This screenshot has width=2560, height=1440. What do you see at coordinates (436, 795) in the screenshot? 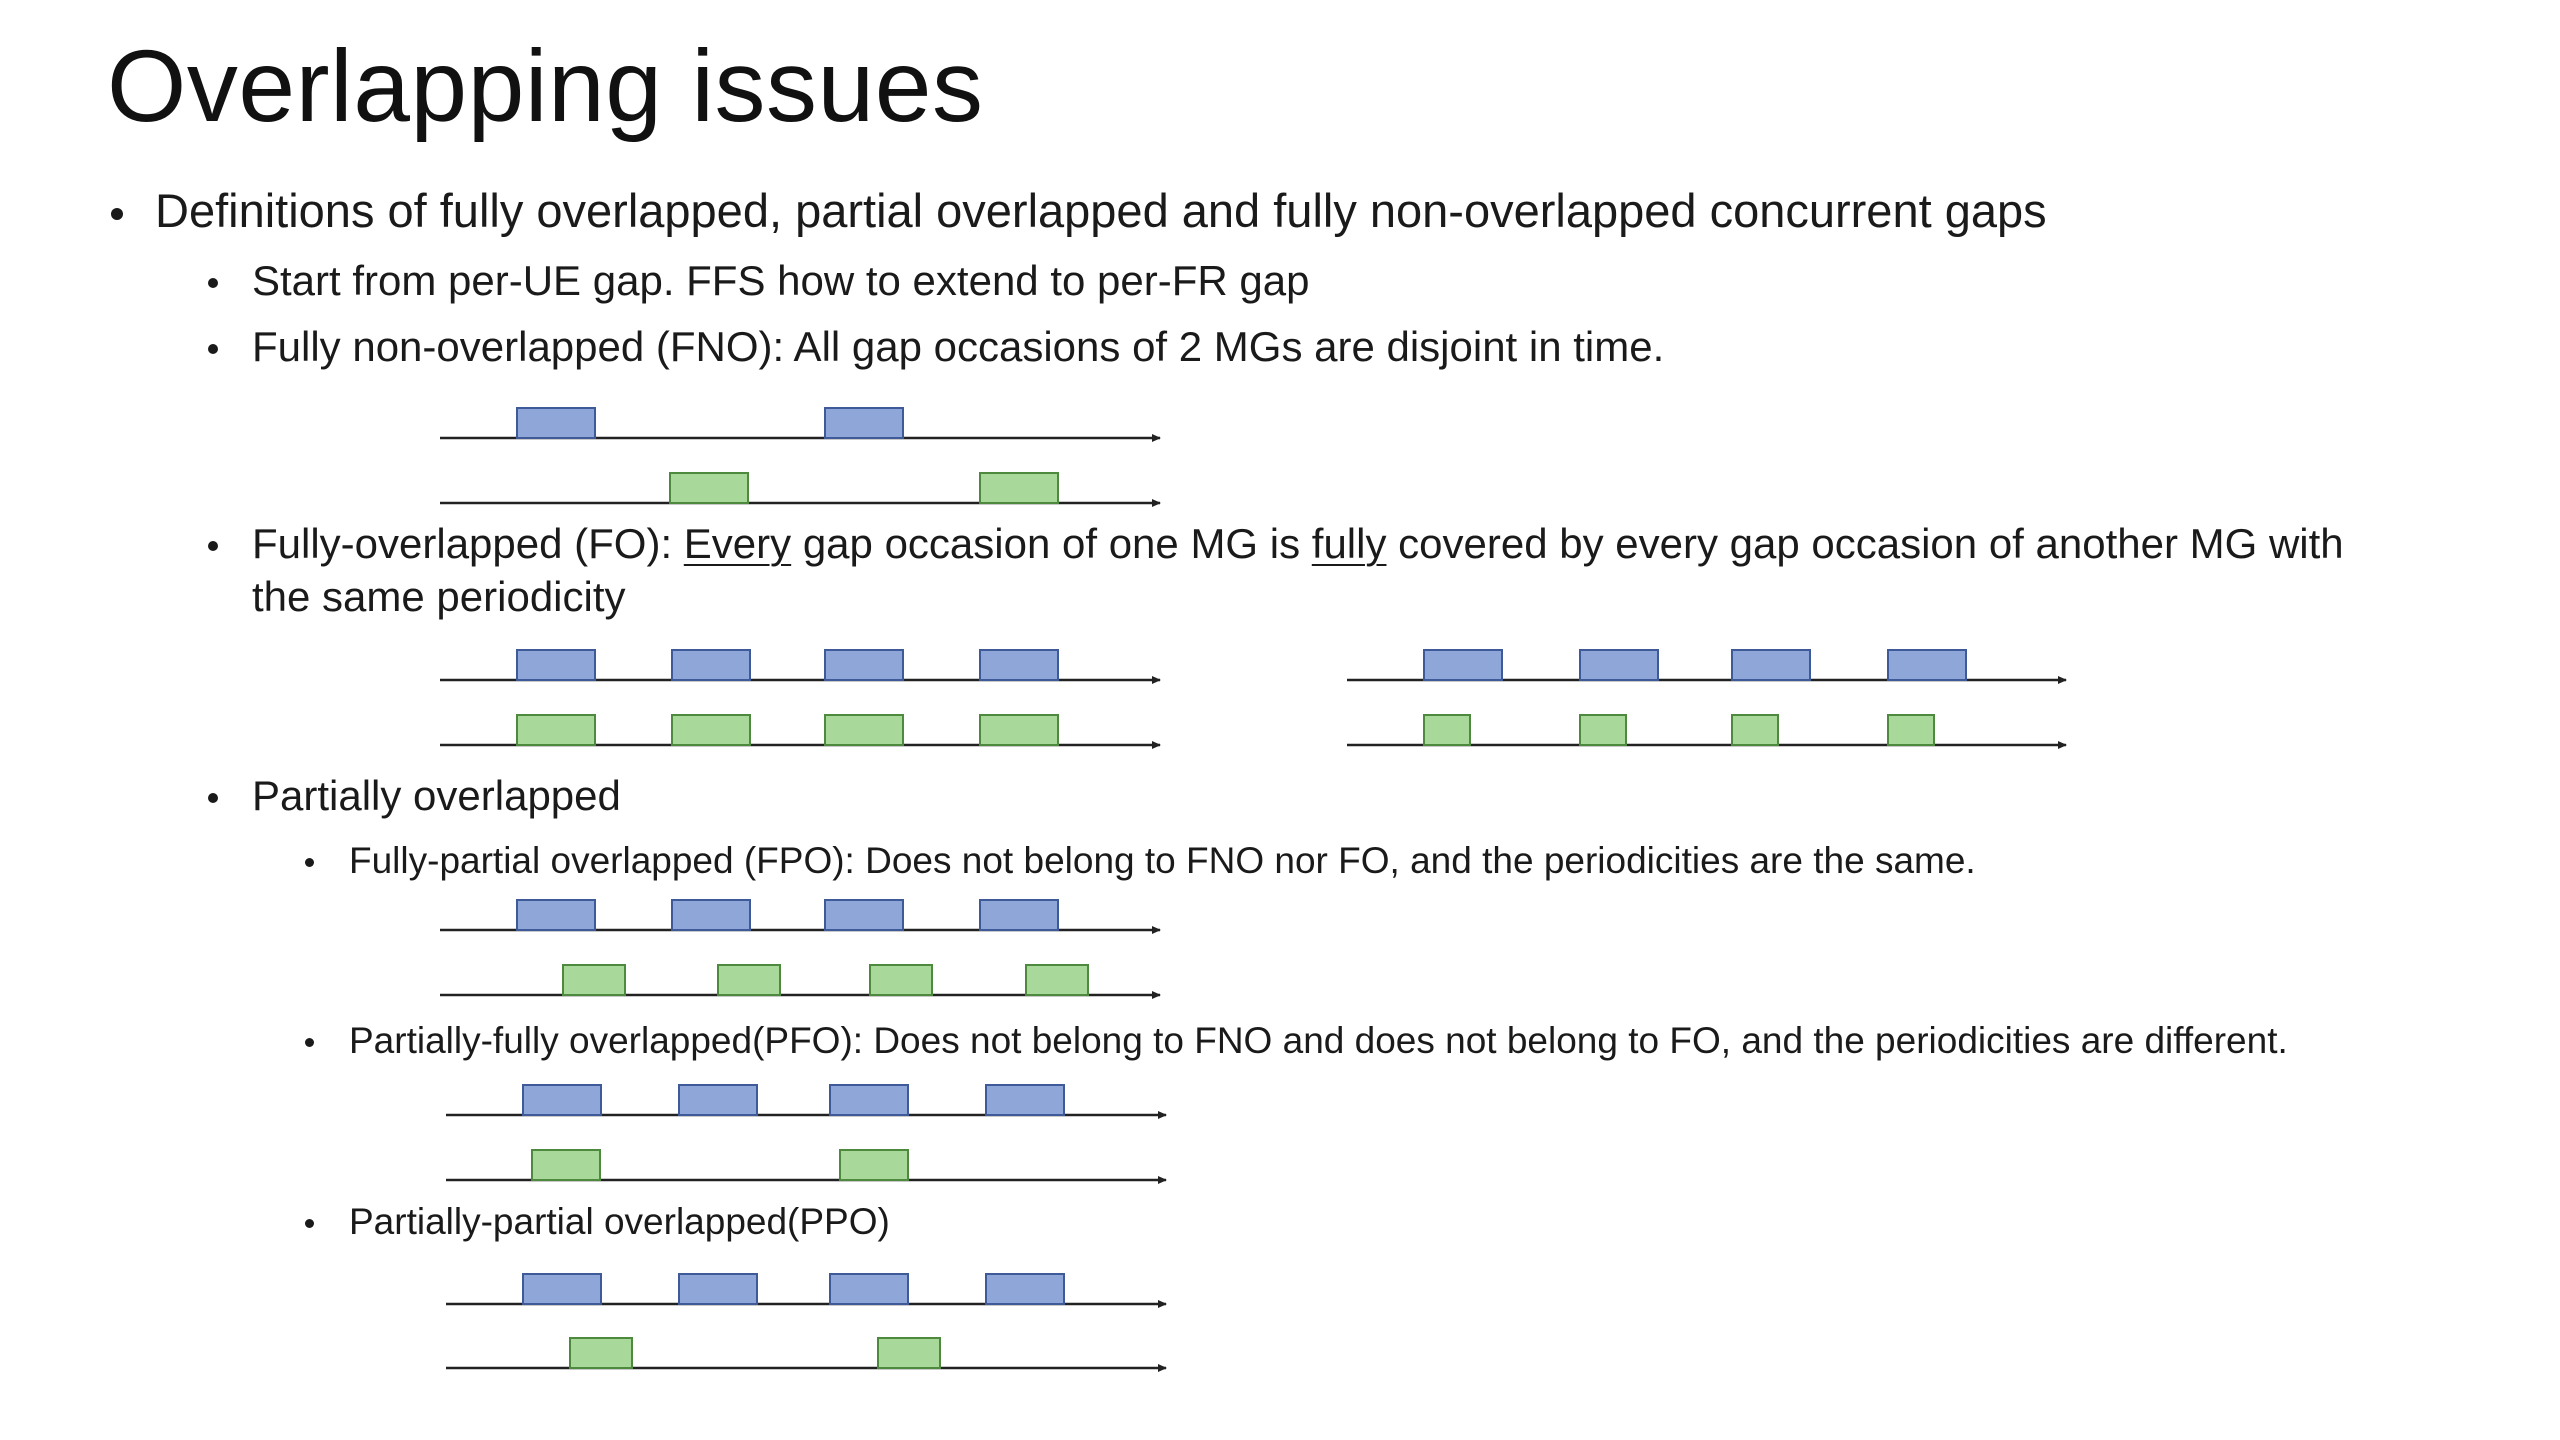
I see `bullet-text: Partially overlapped` at bounding box center [436, 795].